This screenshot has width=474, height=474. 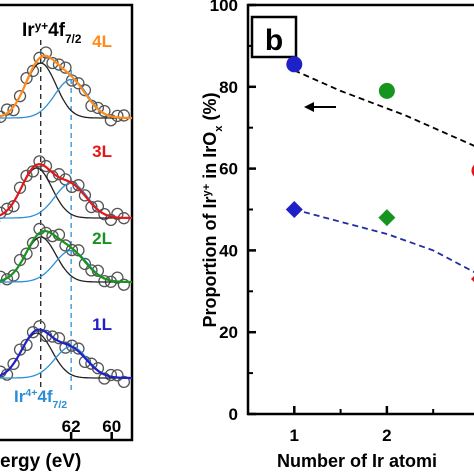 What do you see at coordinates (212, 210) in the screenshot?
I see `y-axis-label: Proportion of Iry+ in IrOx (%)` at bounding box center [212, 210].